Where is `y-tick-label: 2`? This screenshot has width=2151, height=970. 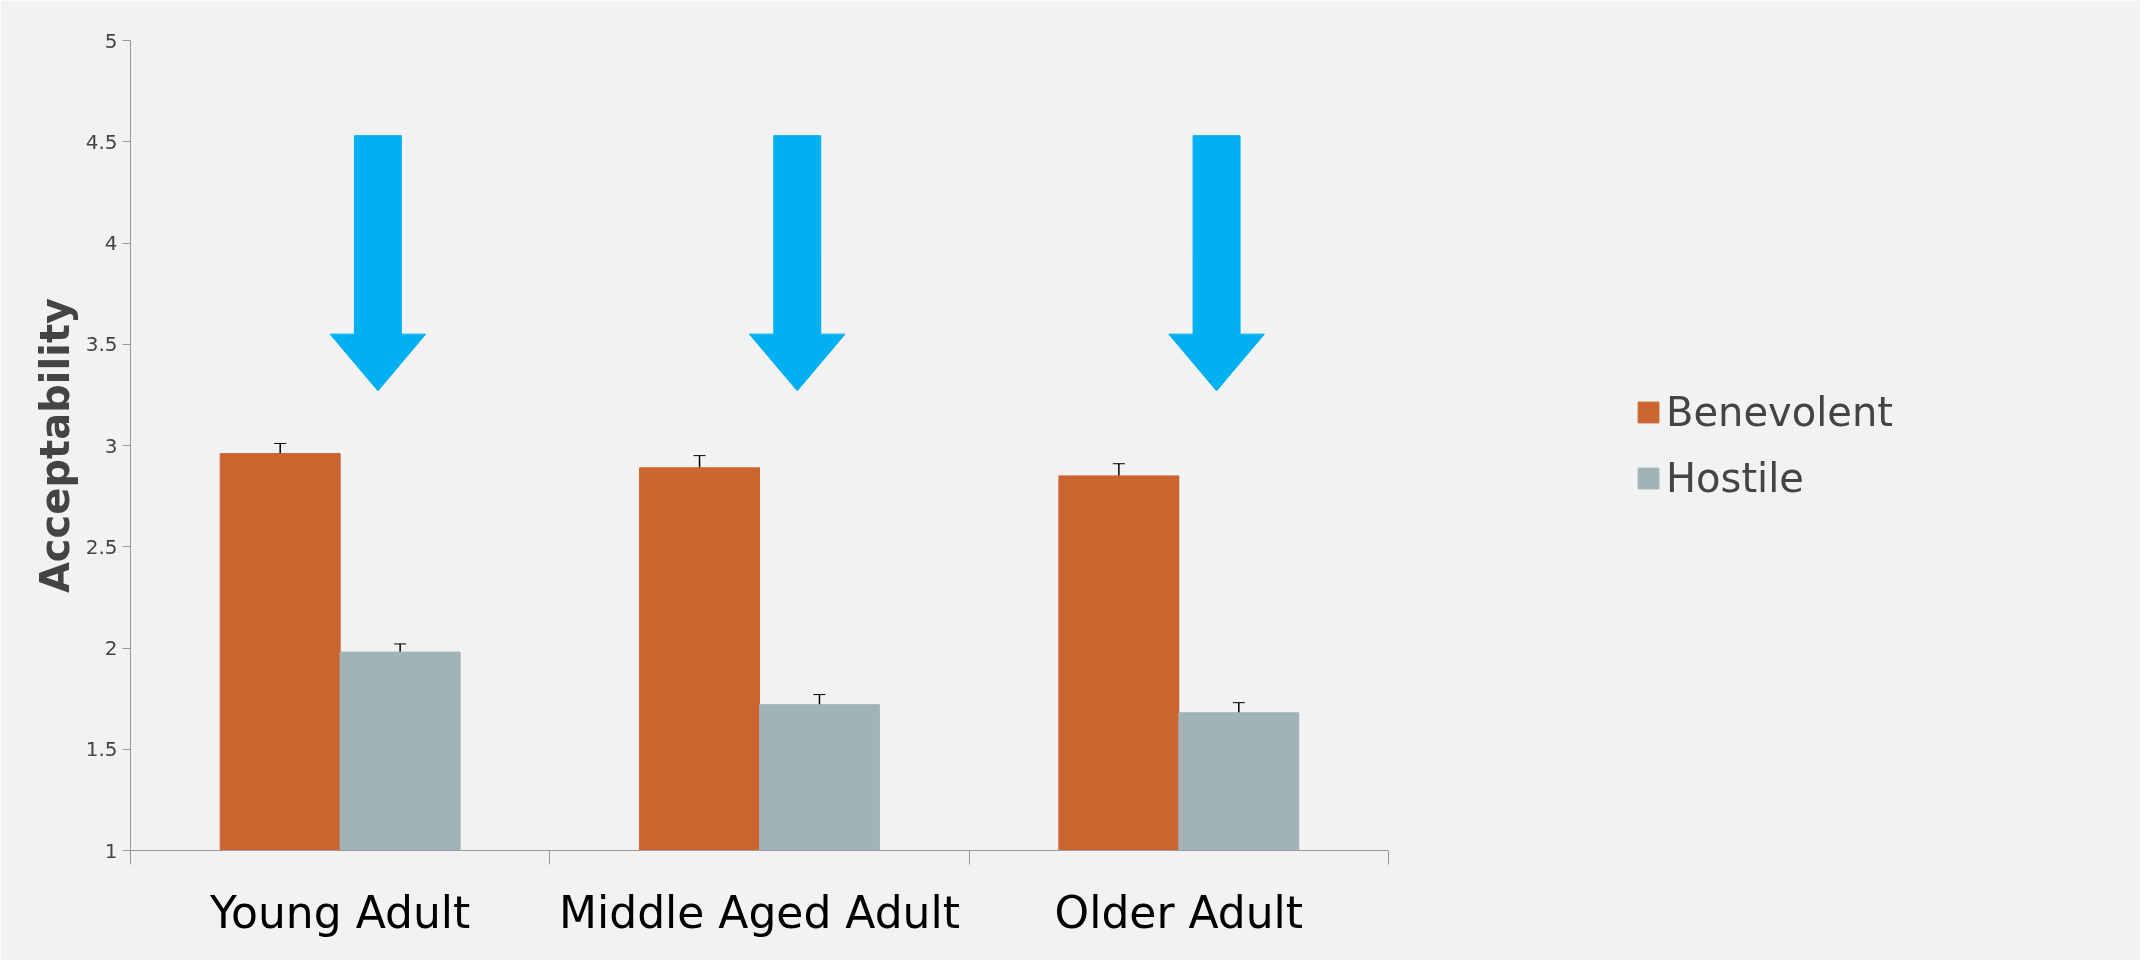 y-tick-label: 2 is located at coordinates (111, 648).